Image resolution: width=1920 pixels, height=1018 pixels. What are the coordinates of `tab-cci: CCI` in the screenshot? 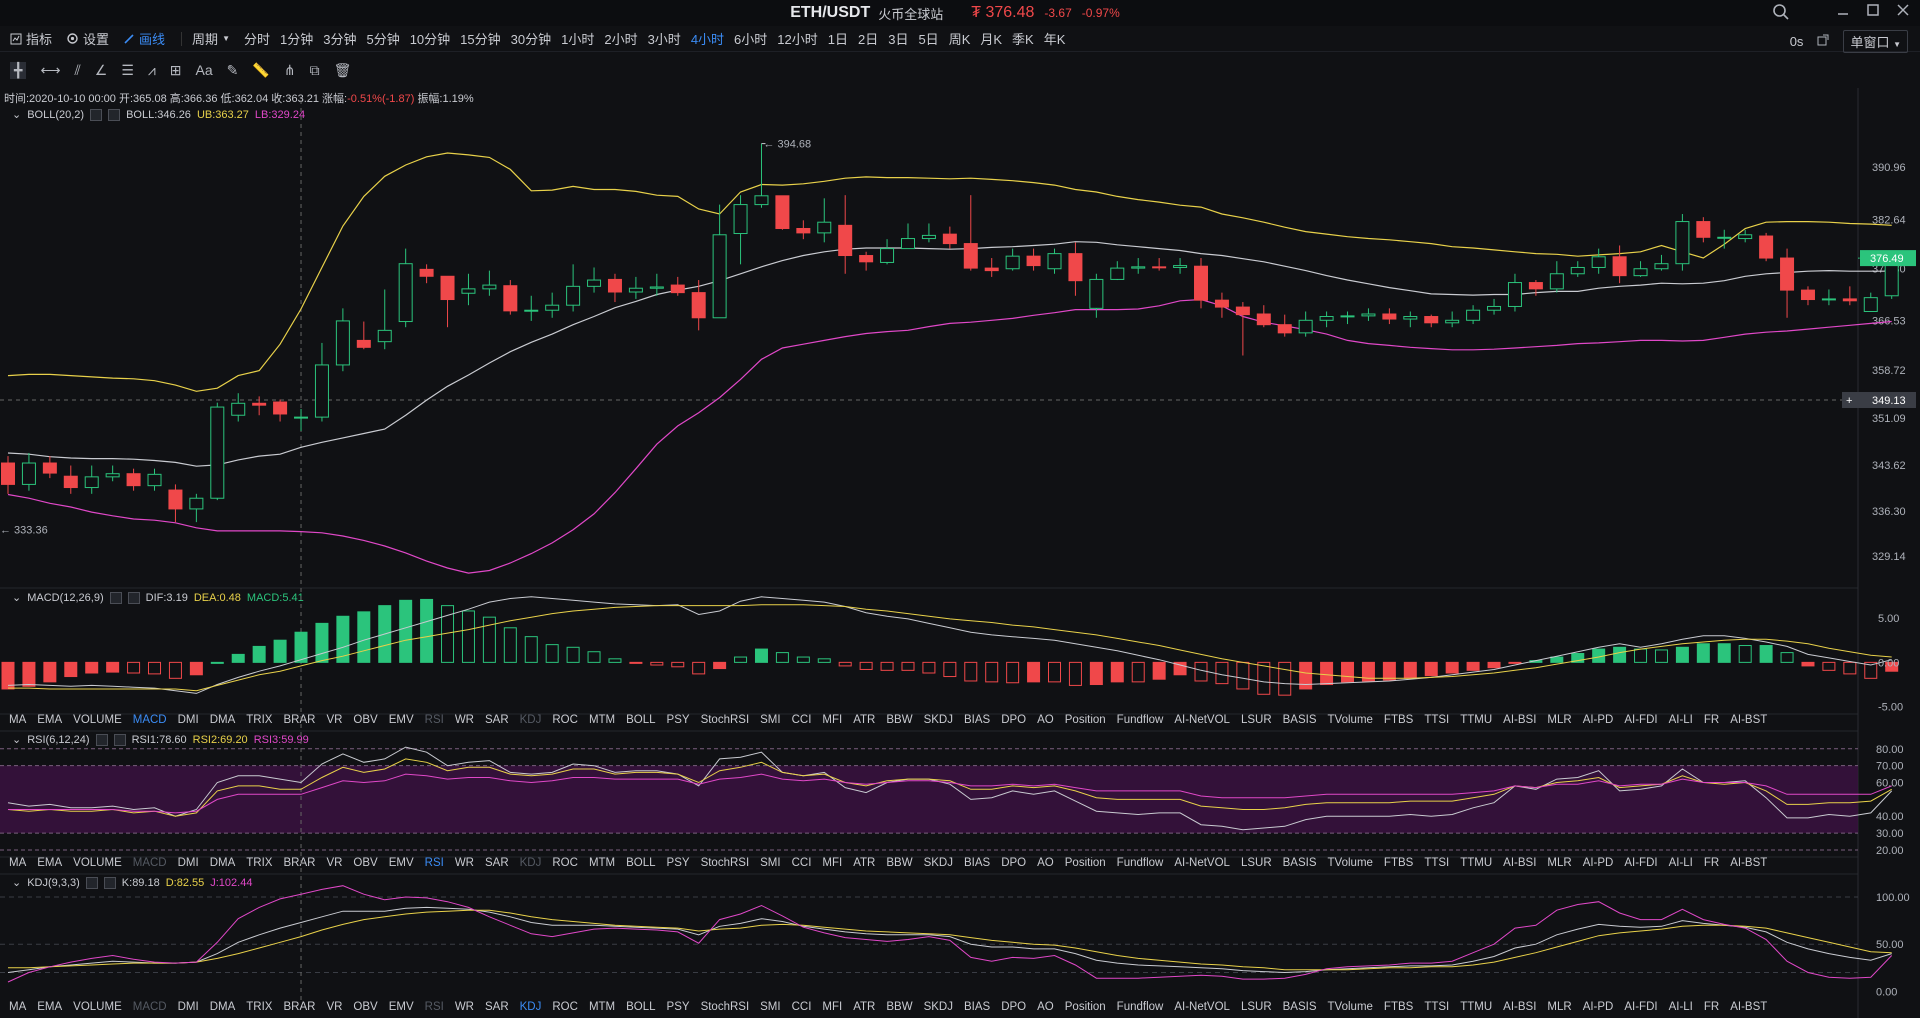 It's located at (801, 720).